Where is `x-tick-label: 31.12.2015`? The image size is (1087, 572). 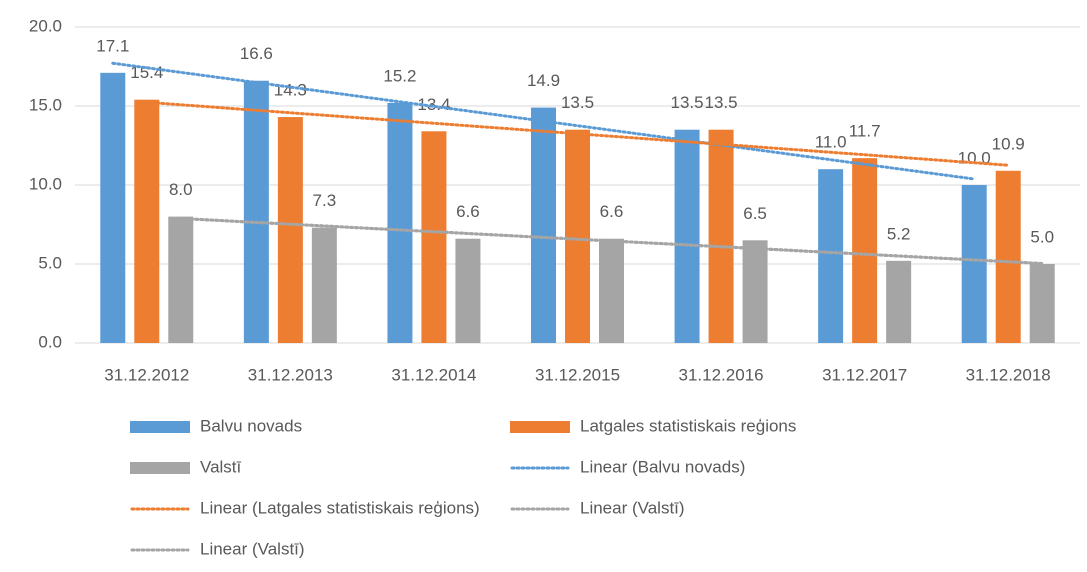 x-tick-label: 31.12.2015 is located at coordinates (577, 374).